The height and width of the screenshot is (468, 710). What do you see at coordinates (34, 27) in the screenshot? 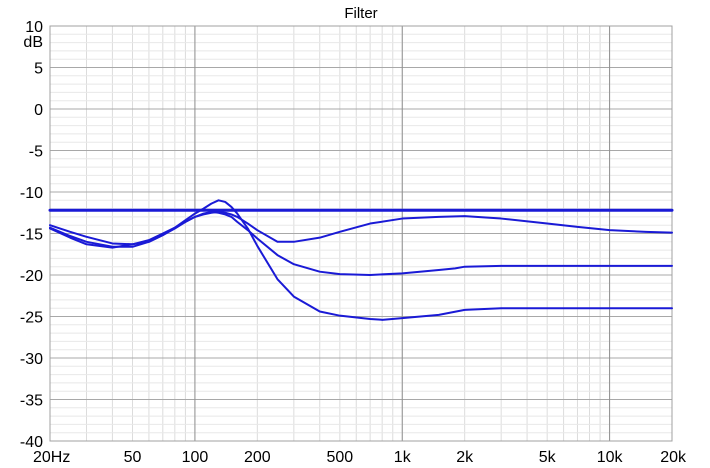
I see `y-tick-label: 10` at bounding box center [34, 27].